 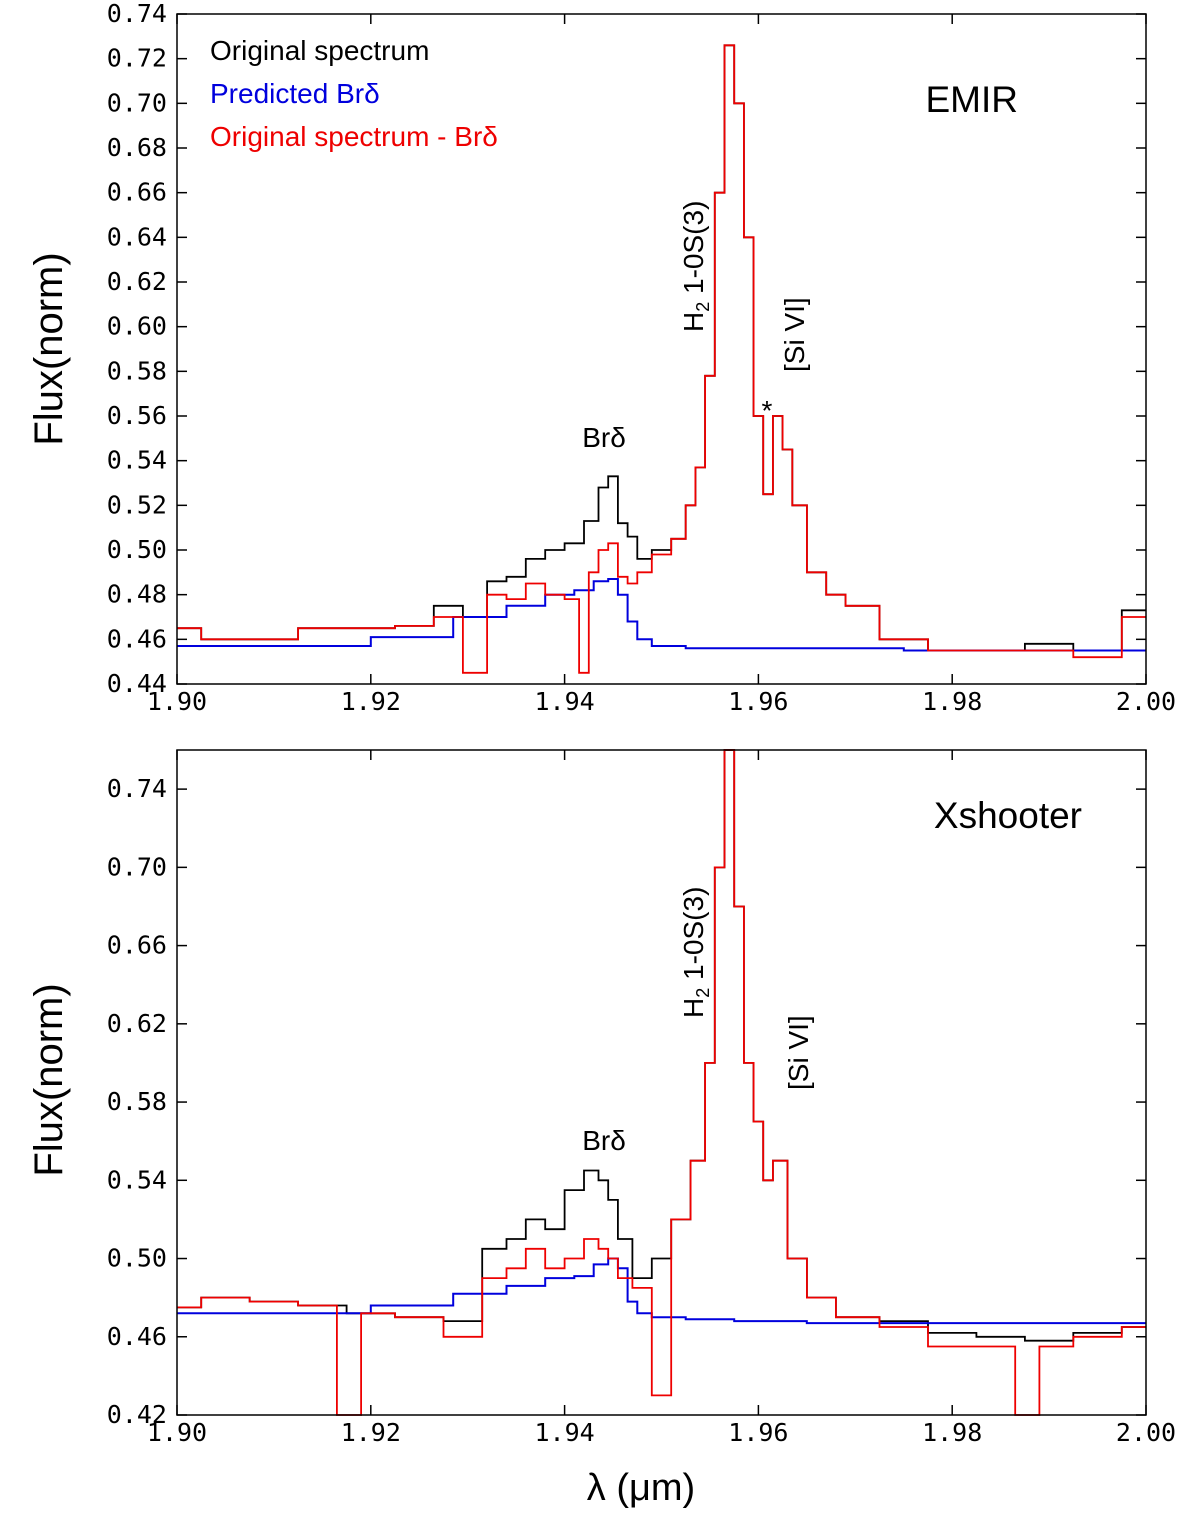 What do you see at coordinates (137, 147) in the screenshot?
I see `emir-ytick-label: 0.68` at bounding box center [137, 147].